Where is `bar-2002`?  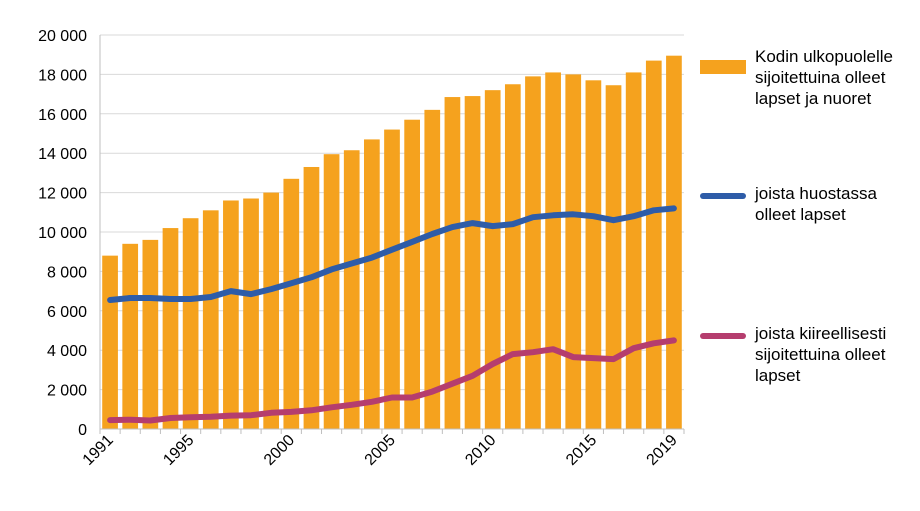
bar-2002 is located at coordinates (331, 291).